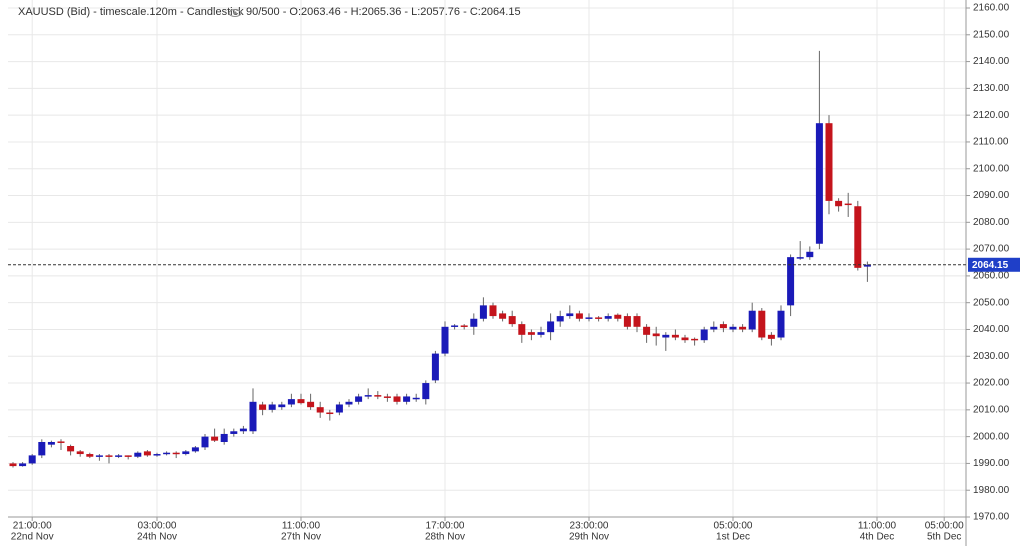  What do you see at coordinates (991, 249) in the screenshot?
I see `y-tick-label: 2070.00` at bounding box center [991, 249].